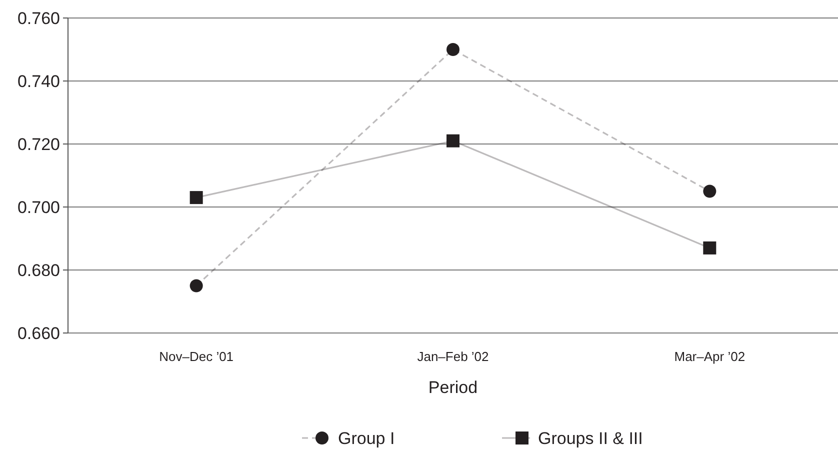 The height and width of the screenshot is (467, 838). I want to click on legend-label: Group I, so click(366, 438).